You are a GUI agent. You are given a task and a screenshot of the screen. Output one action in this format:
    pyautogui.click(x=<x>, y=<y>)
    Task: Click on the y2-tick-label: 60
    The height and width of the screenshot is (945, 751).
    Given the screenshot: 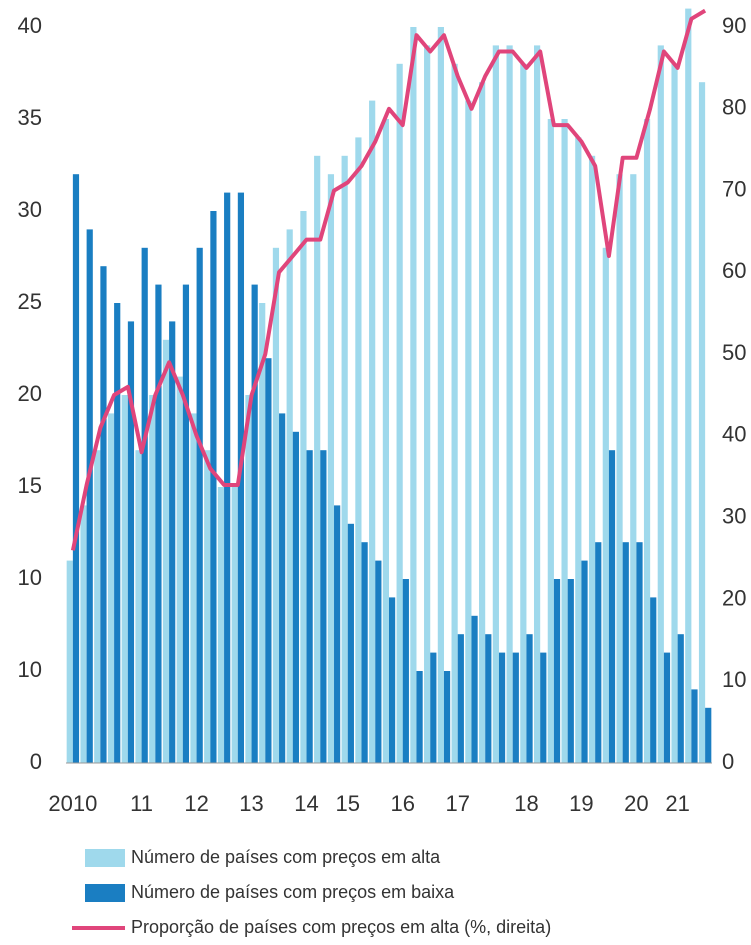 What is the action you would take?
    pyautogui.click(x=734, y=270)
    